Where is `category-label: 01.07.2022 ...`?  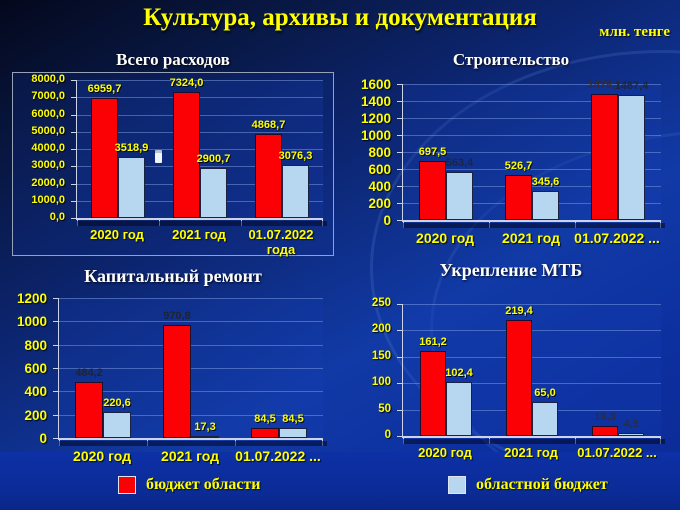 category-label: 01.07.2022 ... is located at coordinates (617, 238).